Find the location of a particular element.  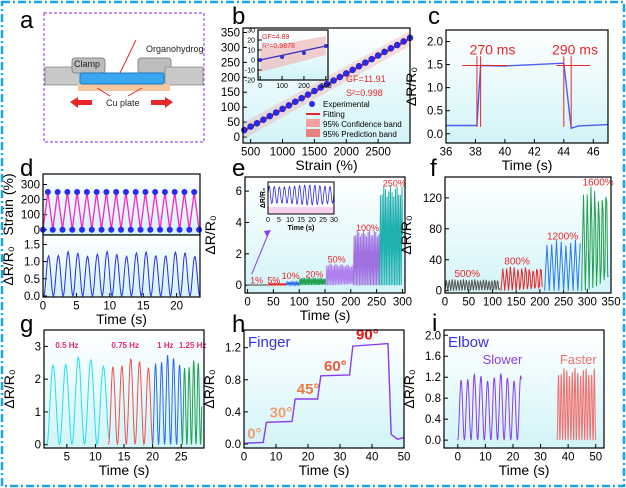

legend-entry: 95% Confidence band is located at coordinates (362, 124).